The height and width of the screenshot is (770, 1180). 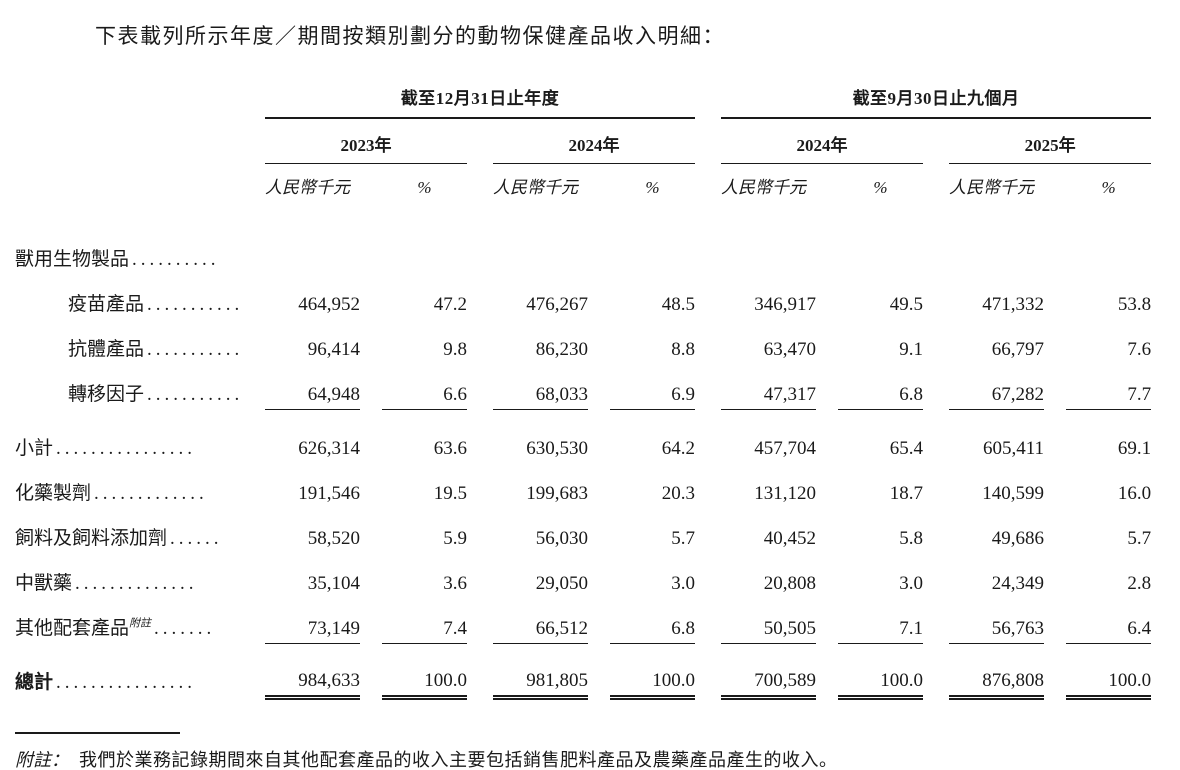 What do you see at coordinates (790, 583) in the screenshot?
I see `cell-value: 20,808` at bounding box center [790, 583].